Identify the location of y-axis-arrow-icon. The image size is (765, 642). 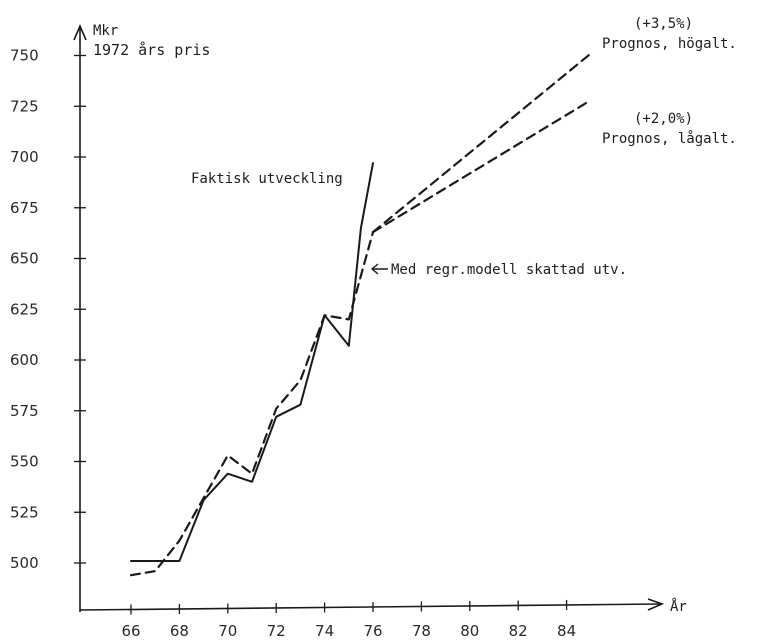
(80, 32).